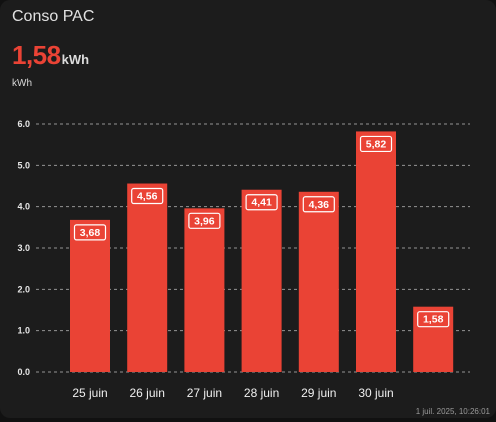 Image resolution: width=496 pixels, height=422 pixels. What do you see at coordinates (23, 207) in the screenshot?
I see `y-tick-label: 4.0` at bounding box center [23, 207].